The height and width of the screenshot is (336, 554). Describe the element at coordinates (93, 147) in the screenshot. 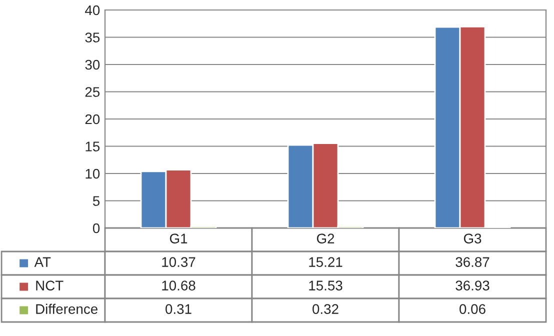

I see `y-tick-label: 15` at that location.